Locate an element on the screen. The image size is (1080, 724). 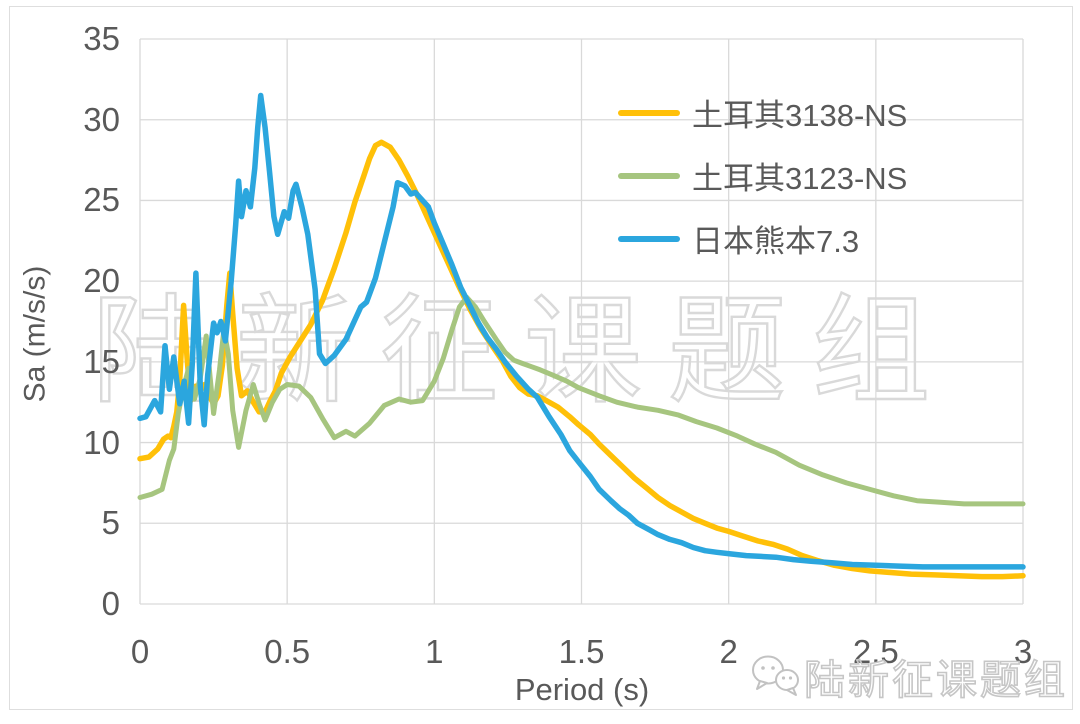
x-tick-label: 2 is located at coordinates (728, 651).